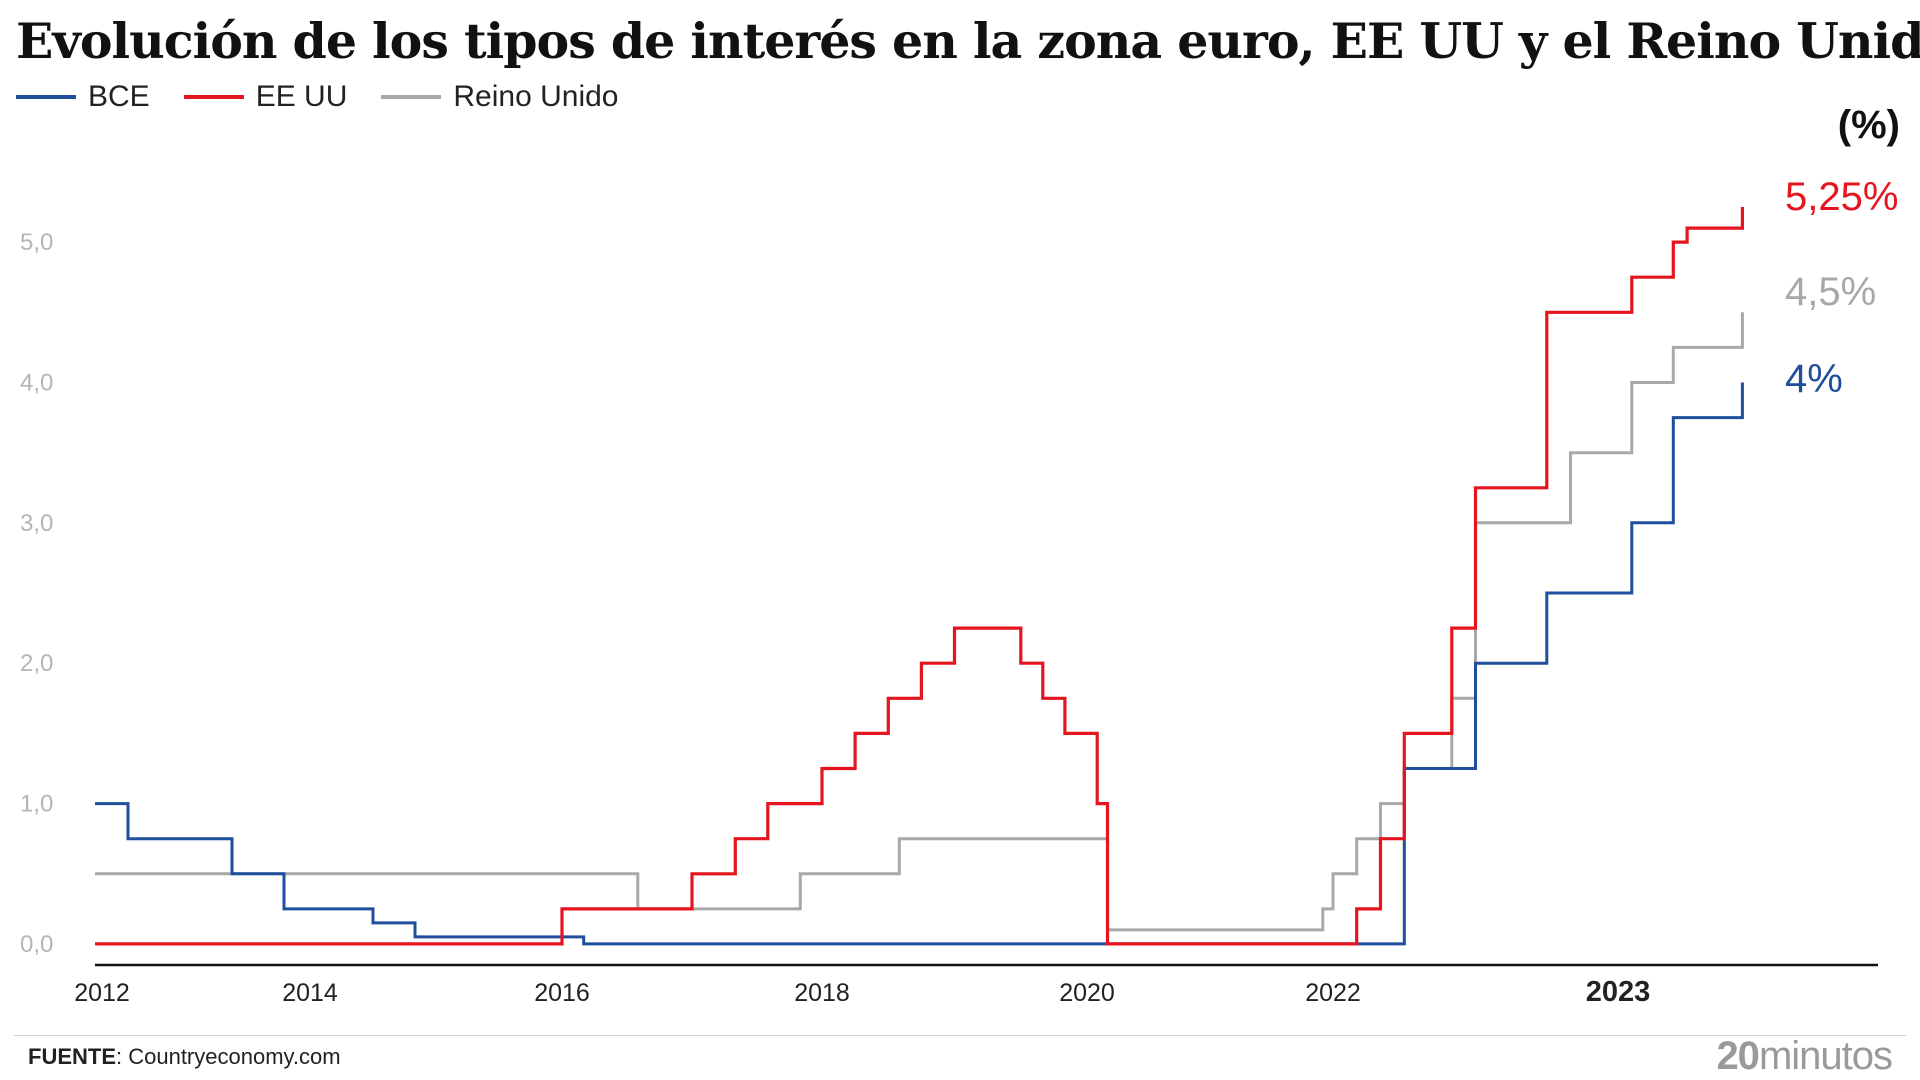 Image resolution: width=1920 pixels, height=1080 pixels. Describe the element at coordinates (36, 523) in the screenshot. I see `y-tick-label: 3,0` at that location.